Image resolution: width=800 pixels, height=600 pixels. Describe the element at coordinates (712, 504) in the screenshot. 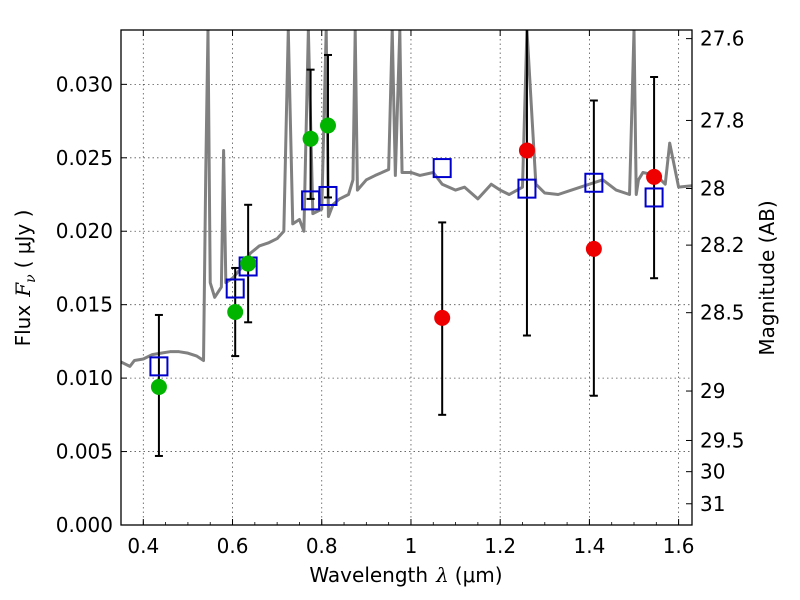

I see `mag-tick-label: 31` at that location.